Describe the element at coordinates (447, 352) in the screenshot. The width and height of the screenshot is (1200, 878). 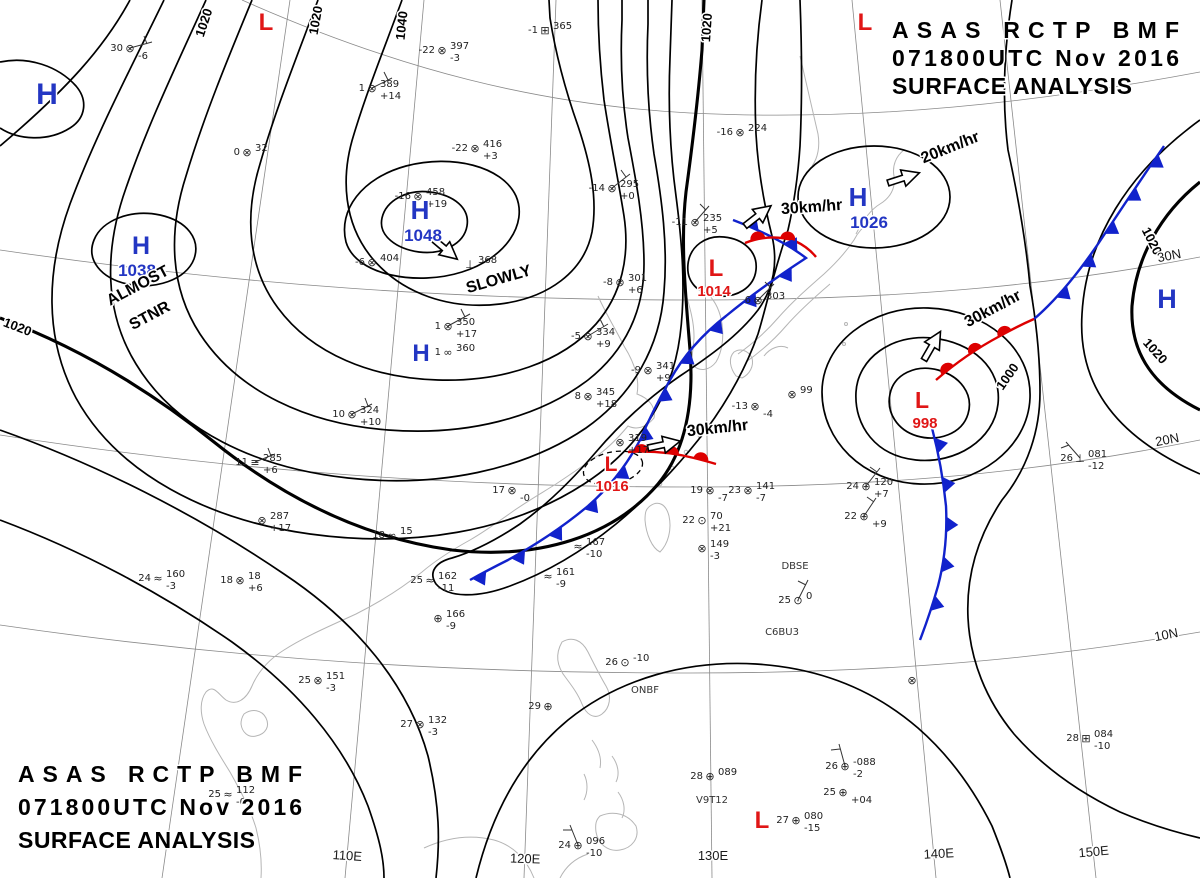
I see `station-symbol: ∞` at that location.